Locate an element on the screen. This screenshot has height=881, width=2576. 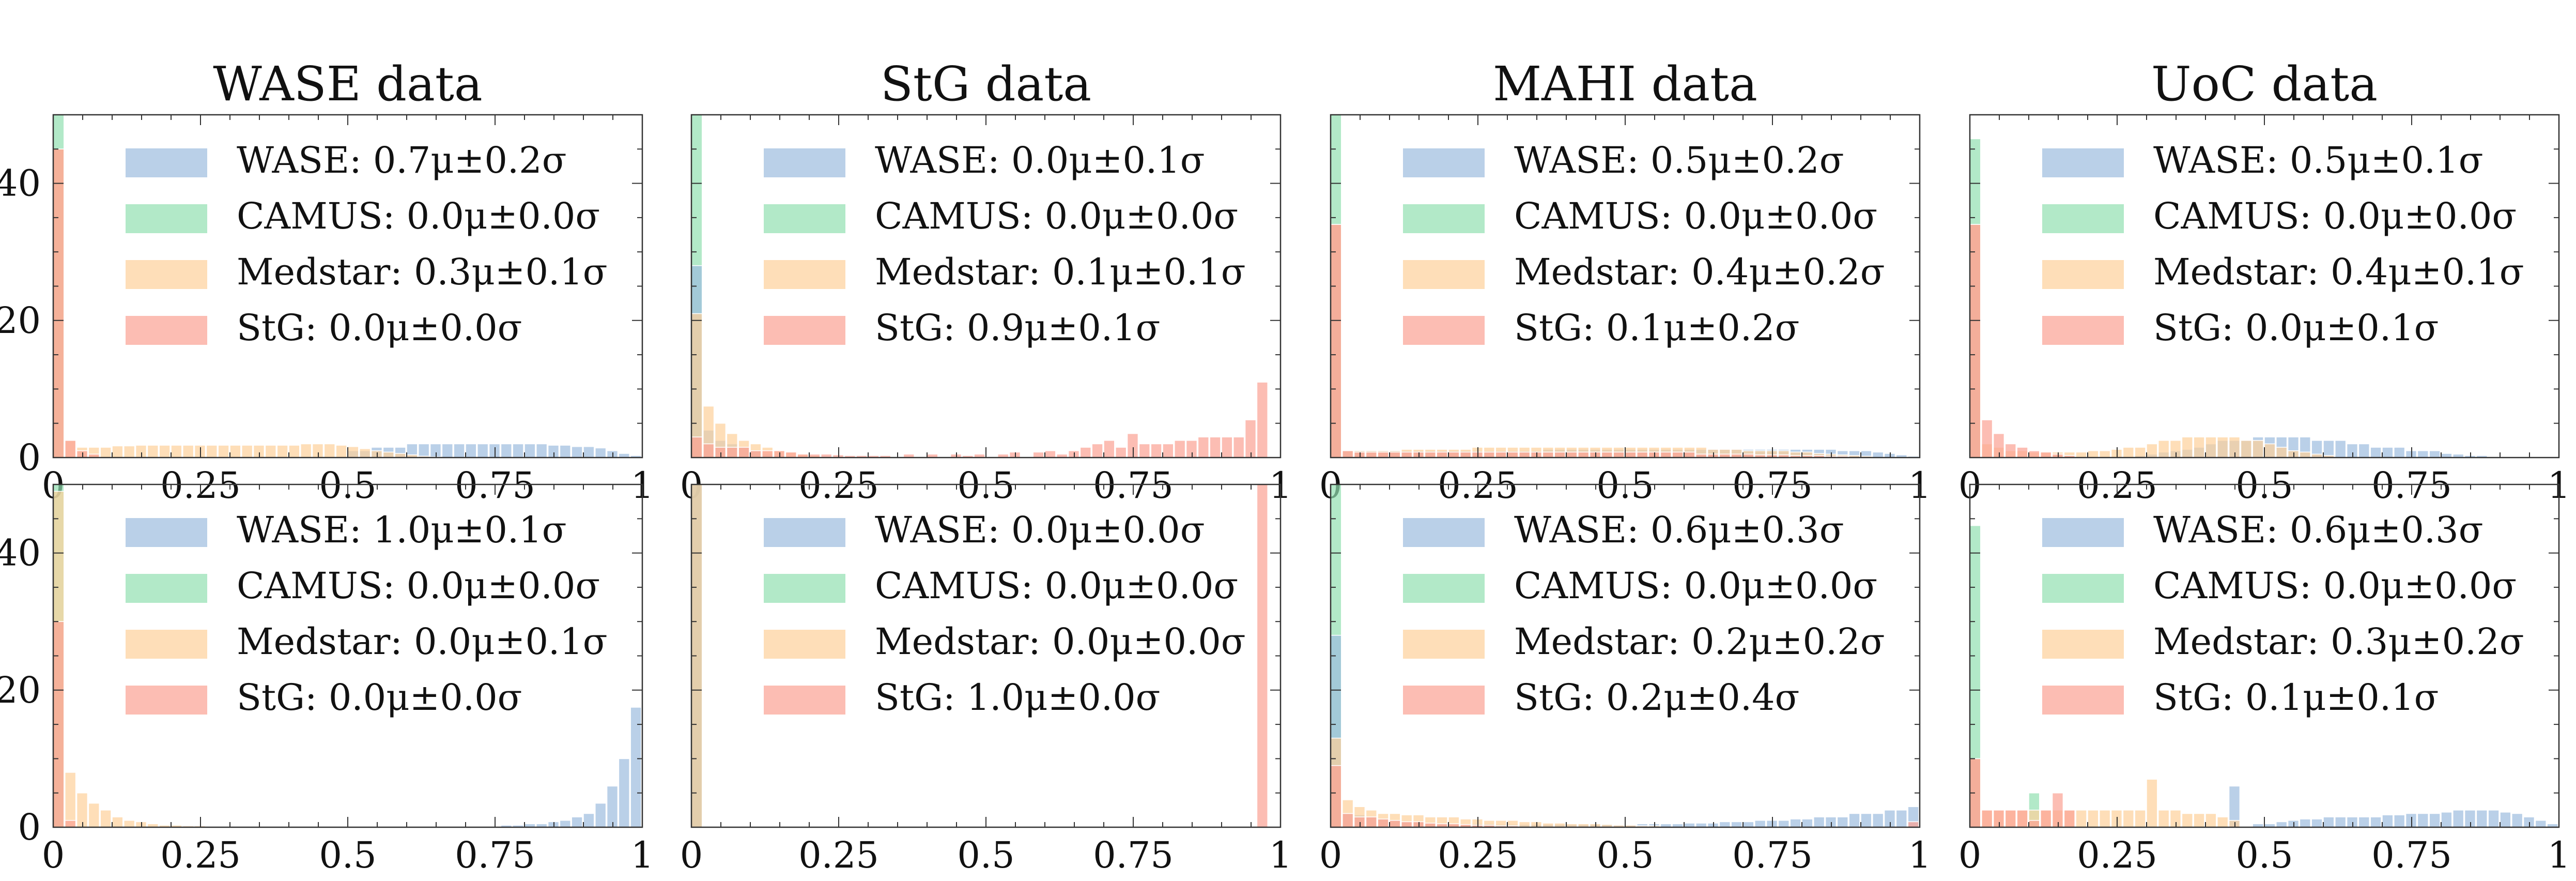
legend-swatch-medstar is located at coordinates (1444, 274).